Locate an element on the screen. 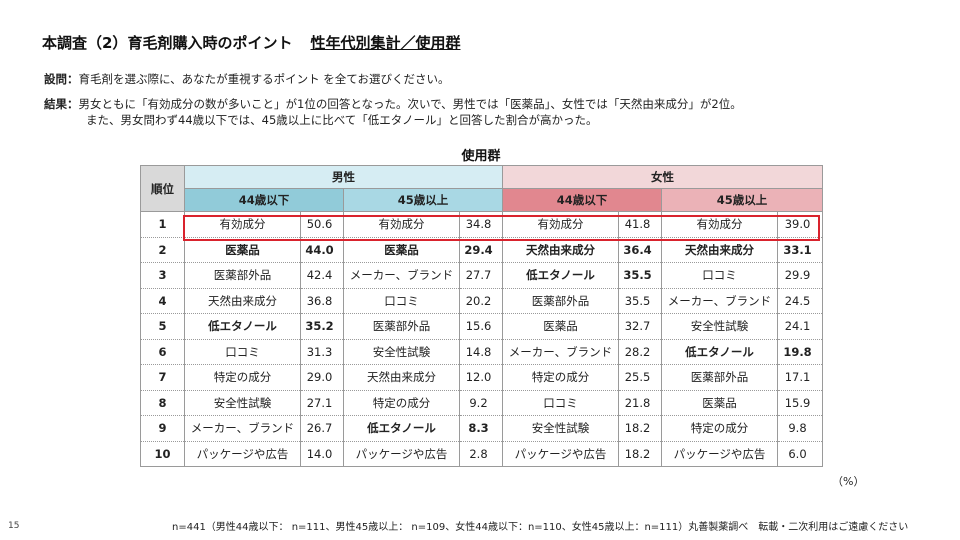 This screenshot has height=540, width=960. value-cell: 24.5 is located at coordinates (800, 300).